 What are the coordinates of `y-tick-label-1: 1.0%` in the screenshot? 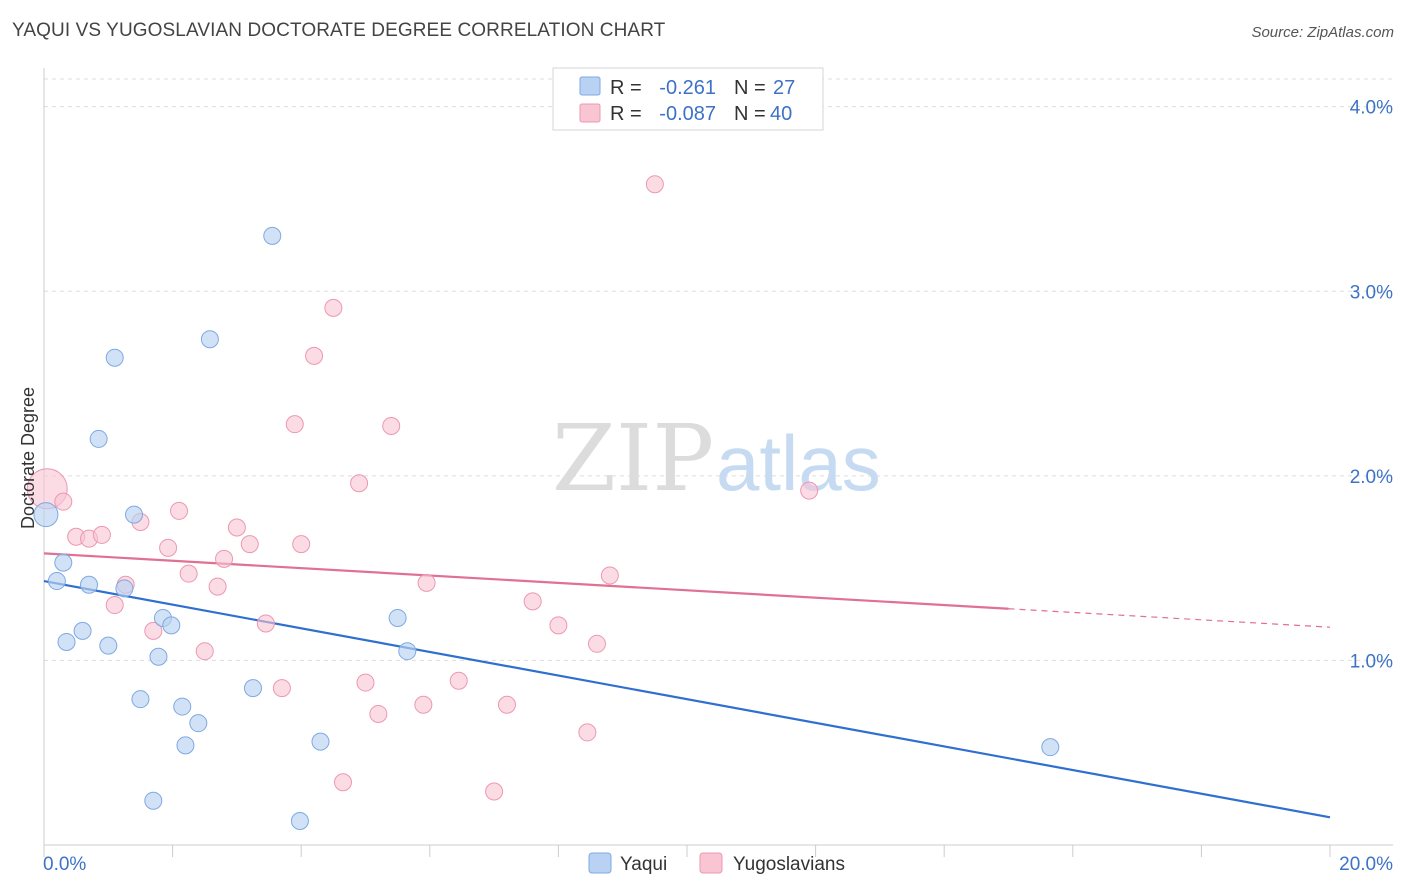 It's located at (1371, 661).